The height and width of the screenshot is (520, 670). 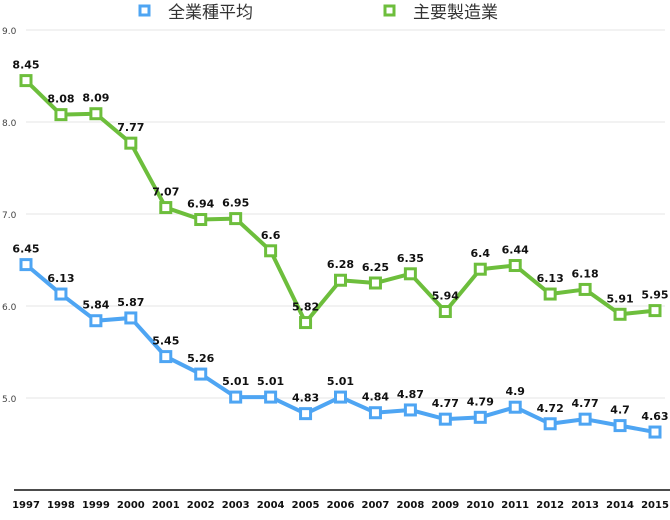 What do you see at coordinates (210, 13) in the screenshot?
I see `legend-label: 全業種平均` at bounding box center [210, 13].